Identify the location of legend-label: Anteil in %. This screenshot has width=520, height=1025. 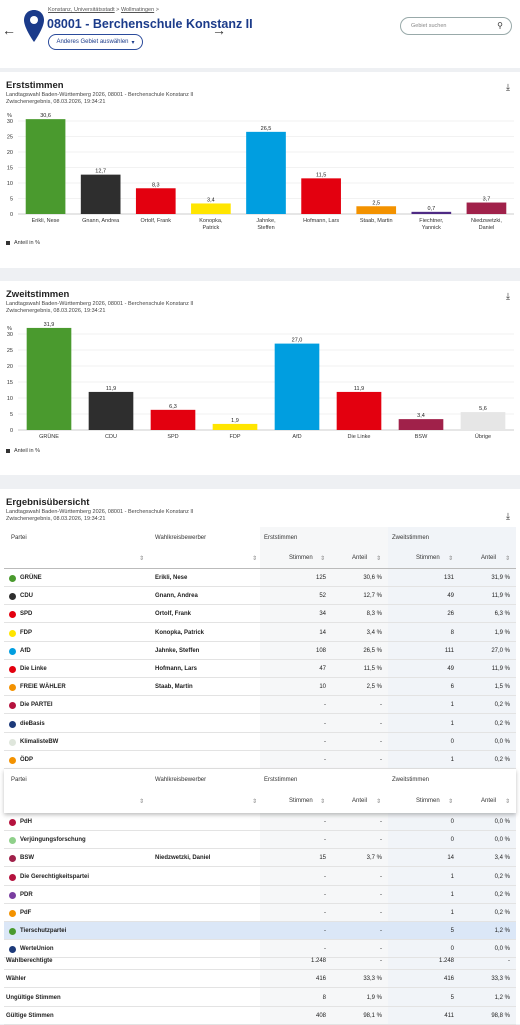
(27, 243).